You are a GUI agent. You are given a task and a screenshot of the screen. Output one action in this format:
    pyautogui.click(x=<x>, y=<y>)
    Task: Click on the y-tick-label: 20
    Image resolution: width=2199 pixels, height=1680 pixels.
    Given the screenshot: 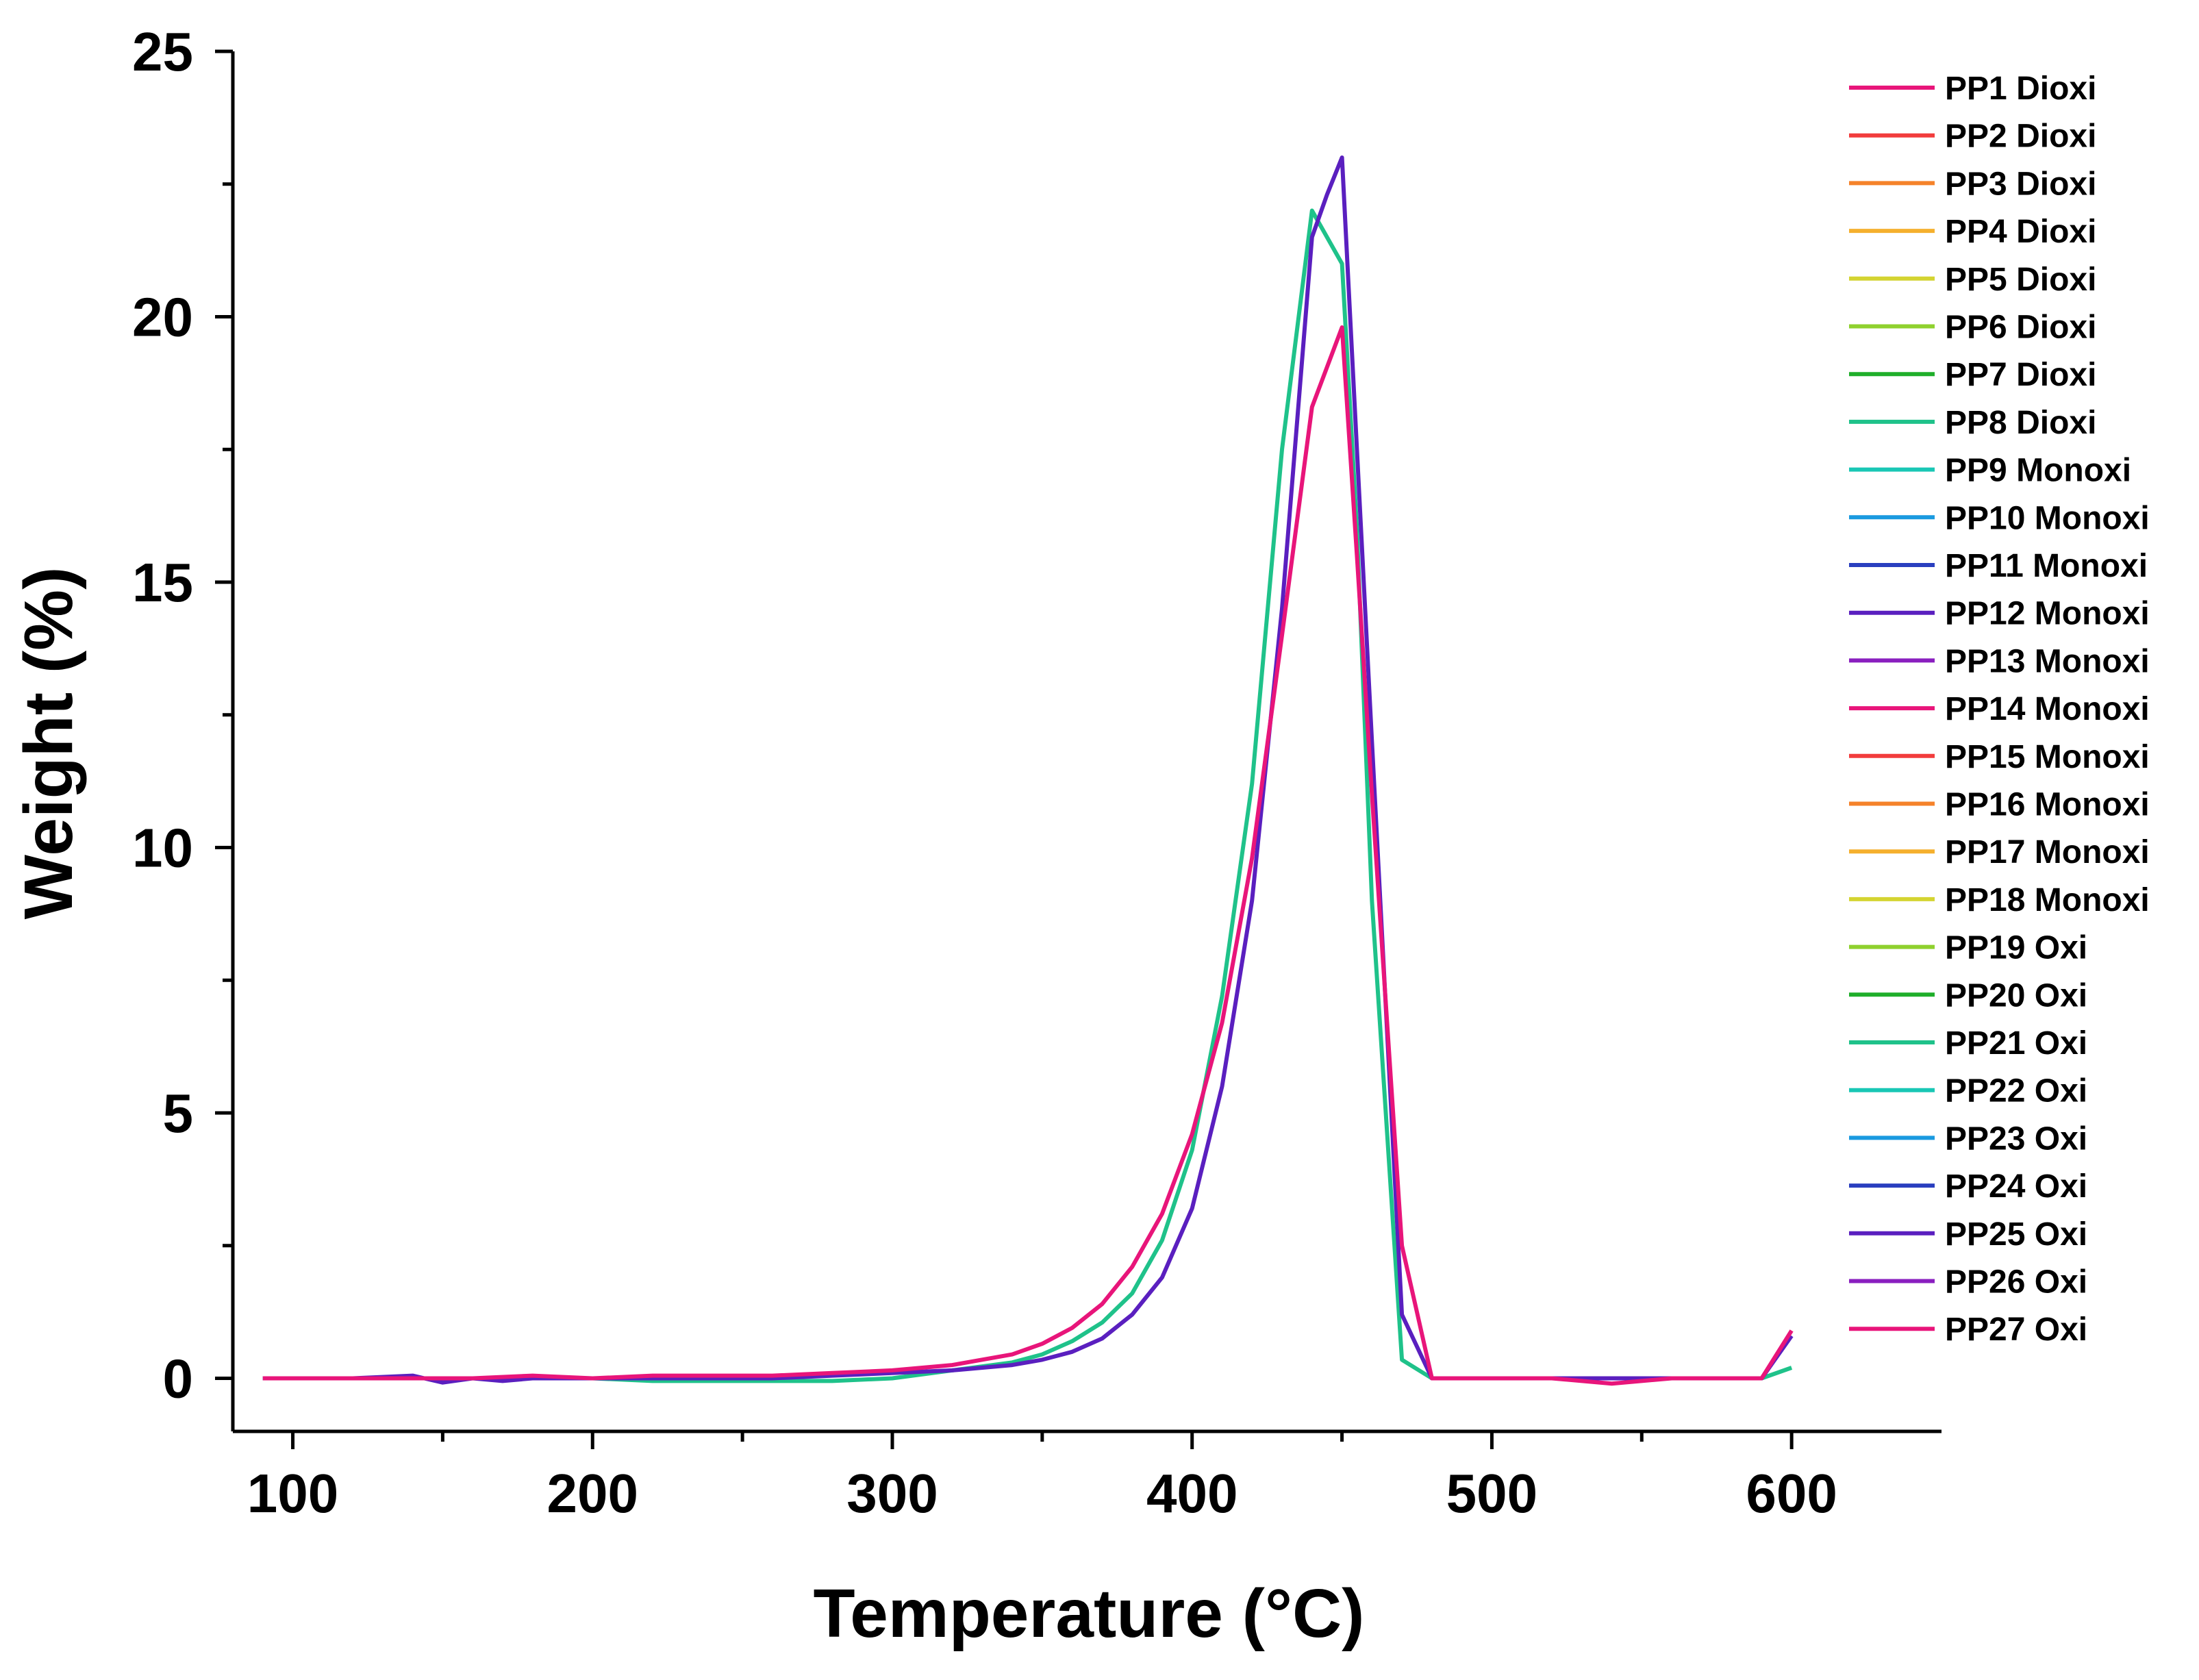 What is the action you would take?
    pyautogui.click(x=162, y=317)
    